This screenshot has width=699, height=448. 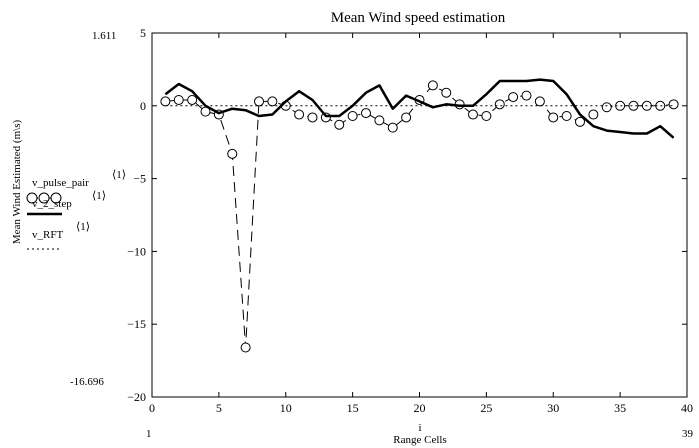 I want to click on series-line-v-2-step, so click(x=419, y=108).